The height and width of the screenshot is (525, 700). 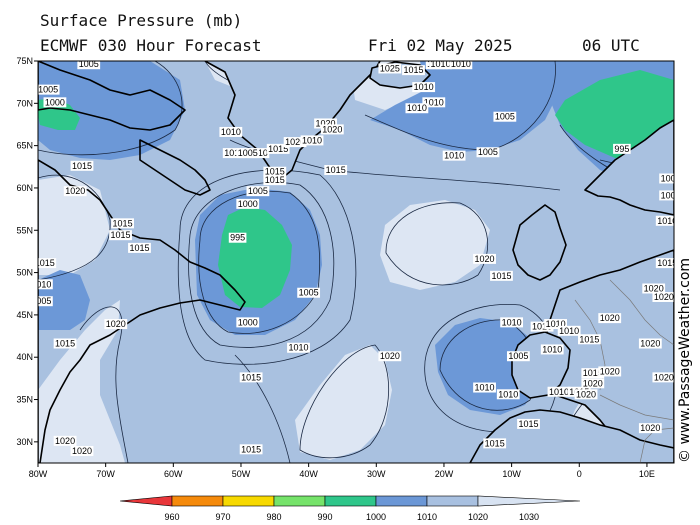 What do you see at coordinates (141, 20) in the screenshot?
I see `map-title: Surface Pressure (mb)` at bounding box center [141, 20].